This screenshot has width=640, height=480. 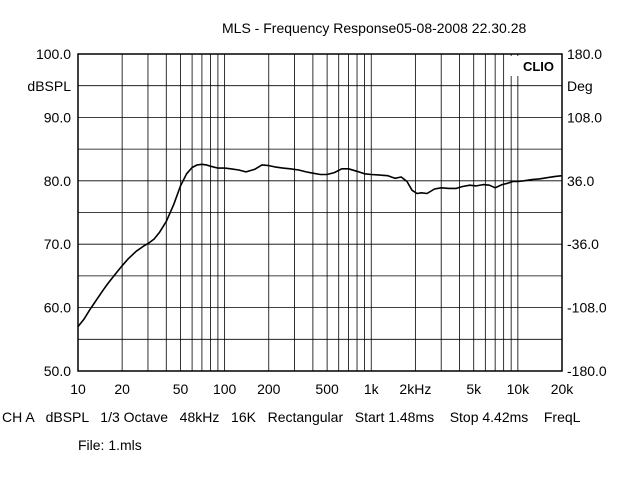 What do you see at coordinates (584, 54) in the screenshot?
I see `y2-tick-label: 180.0` at bounding box center [584, 54].